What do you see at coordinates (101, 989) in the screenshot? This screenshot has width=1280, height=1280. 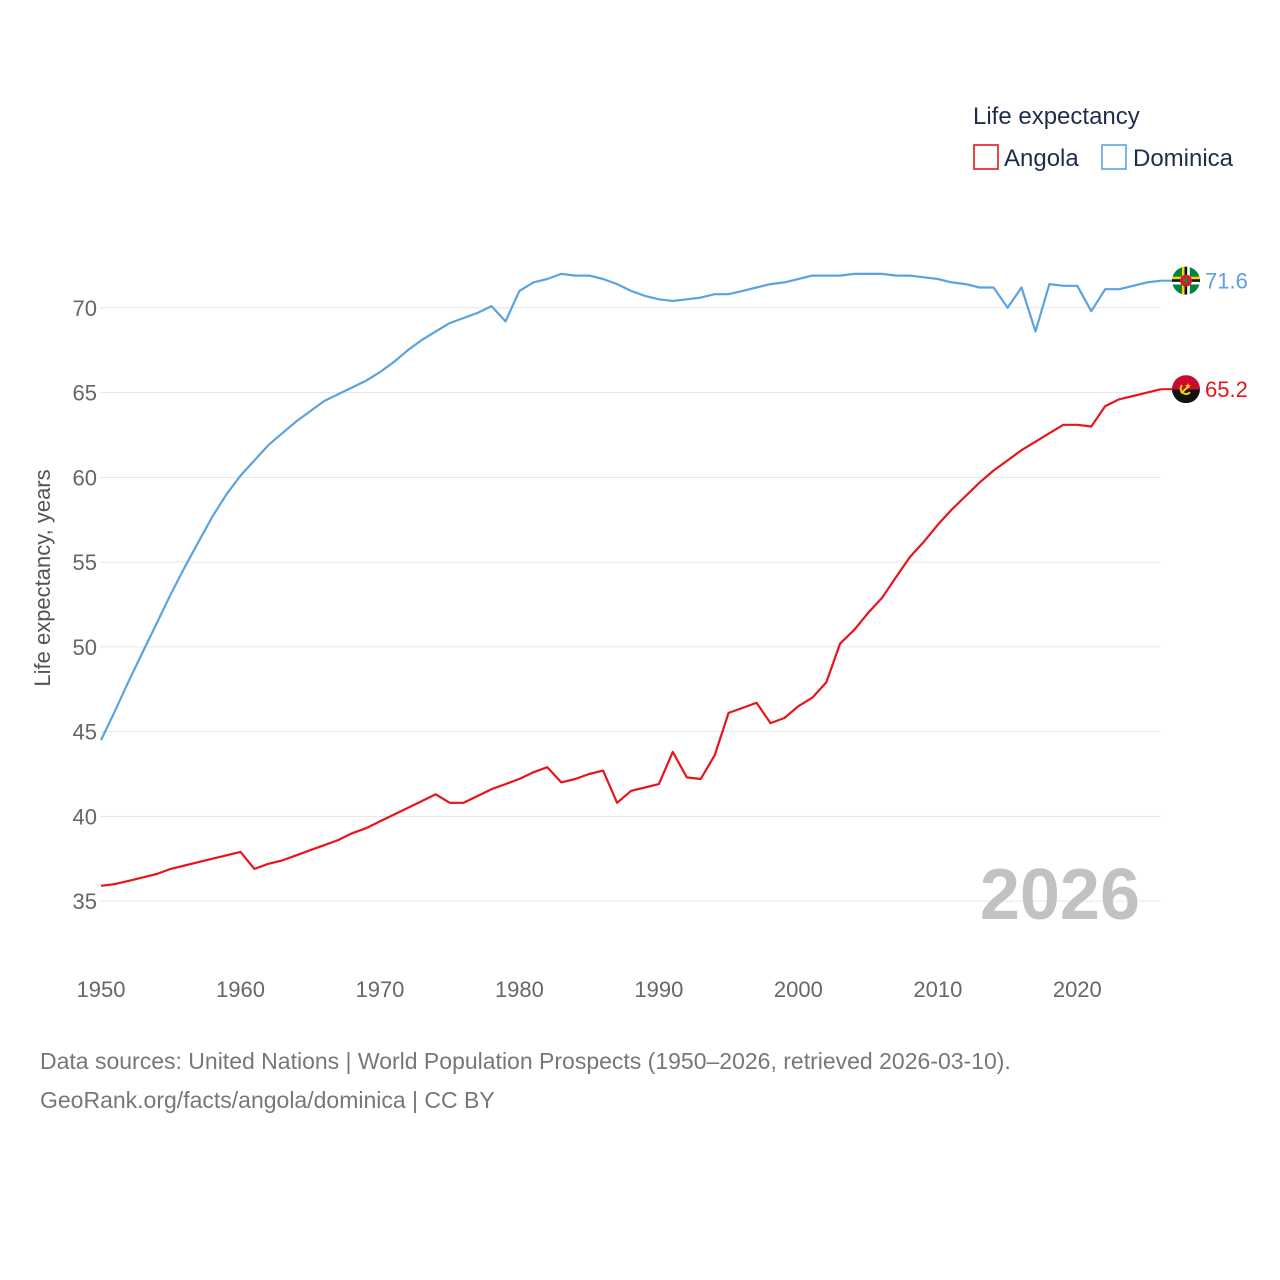 I see `x-tick-label: 1950` at bounding box center [101, 989].